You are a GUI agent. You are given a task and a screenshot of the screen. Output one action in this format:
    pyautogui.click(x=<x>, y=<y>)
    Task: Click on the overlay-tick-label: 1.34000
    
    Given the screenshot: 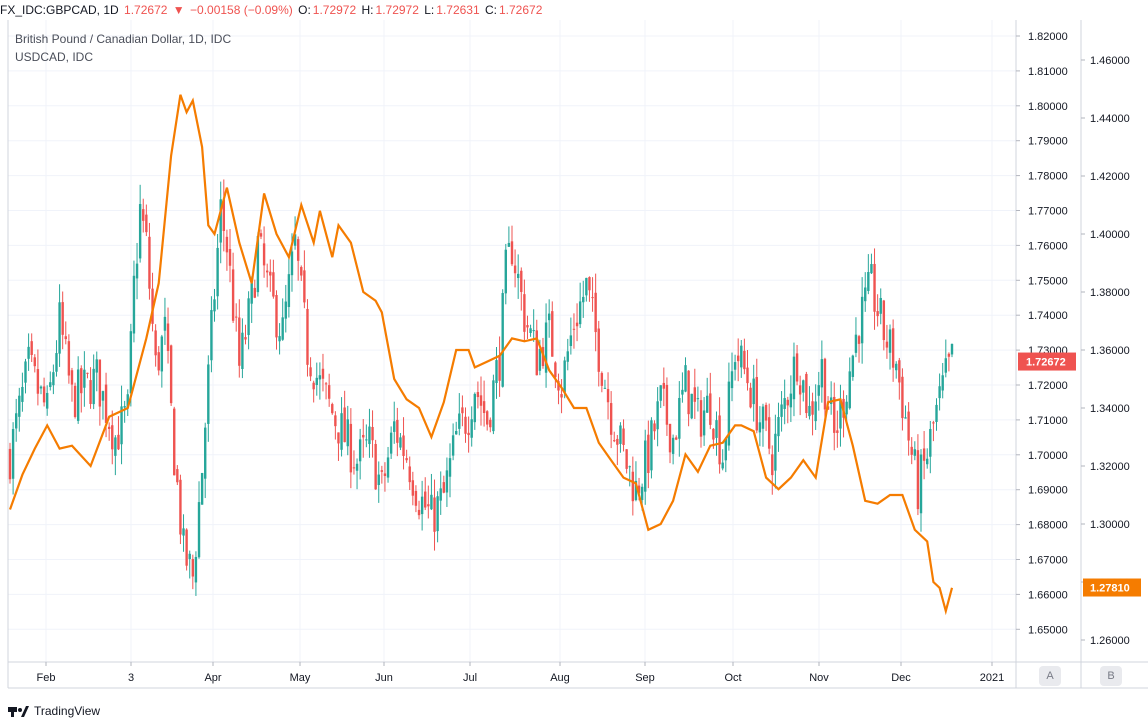 What is the action you would take?
    pyautogui.click(x=1110, y=409)
    